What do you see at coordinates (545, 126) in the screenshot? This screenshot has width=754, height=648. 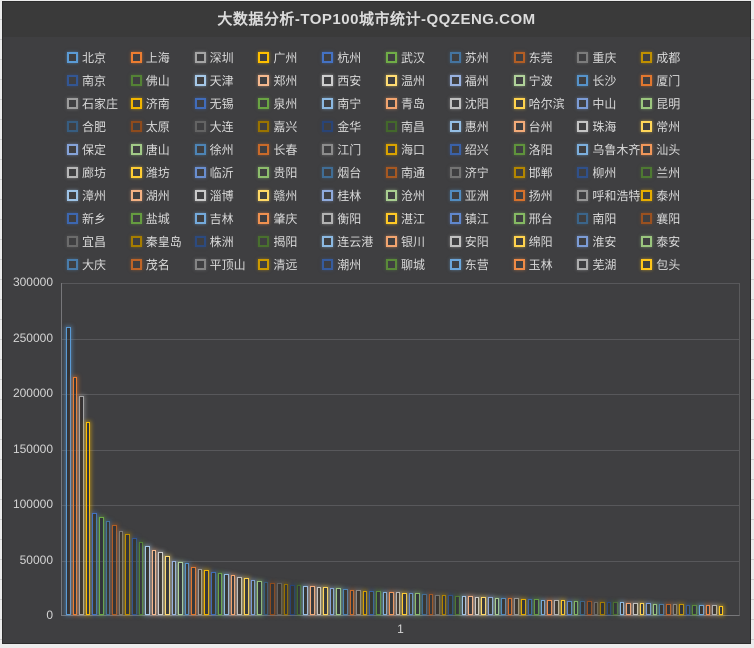 I see `legend-item: 台州` at bounding box center [545, 126].